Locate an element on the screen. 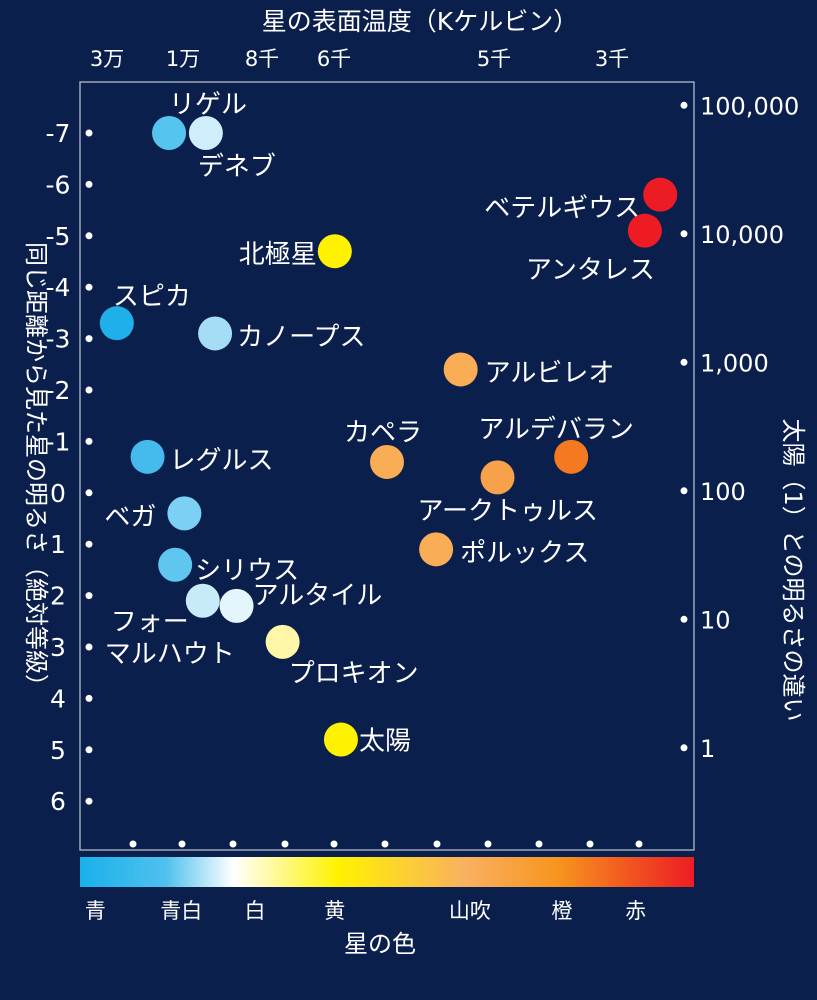  color-name-label: 橙 is located at coordinates (561, 911).